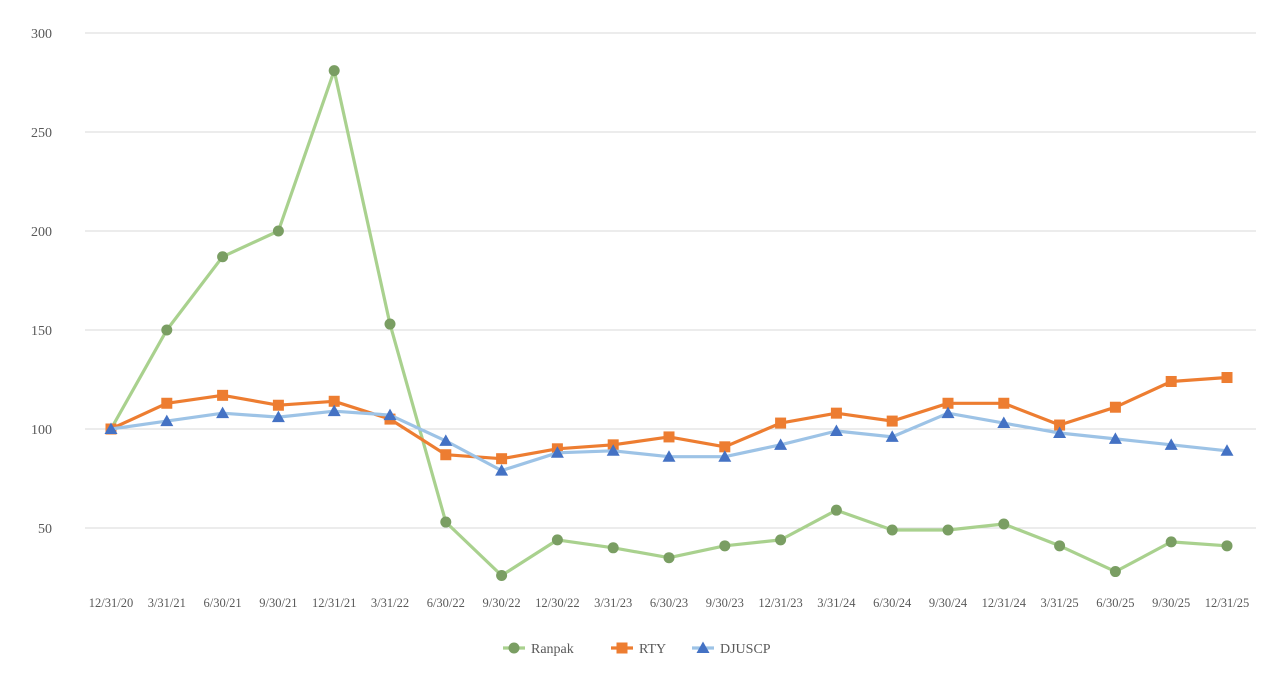  I want to click on legend-label: RTY, so click(652, 649).